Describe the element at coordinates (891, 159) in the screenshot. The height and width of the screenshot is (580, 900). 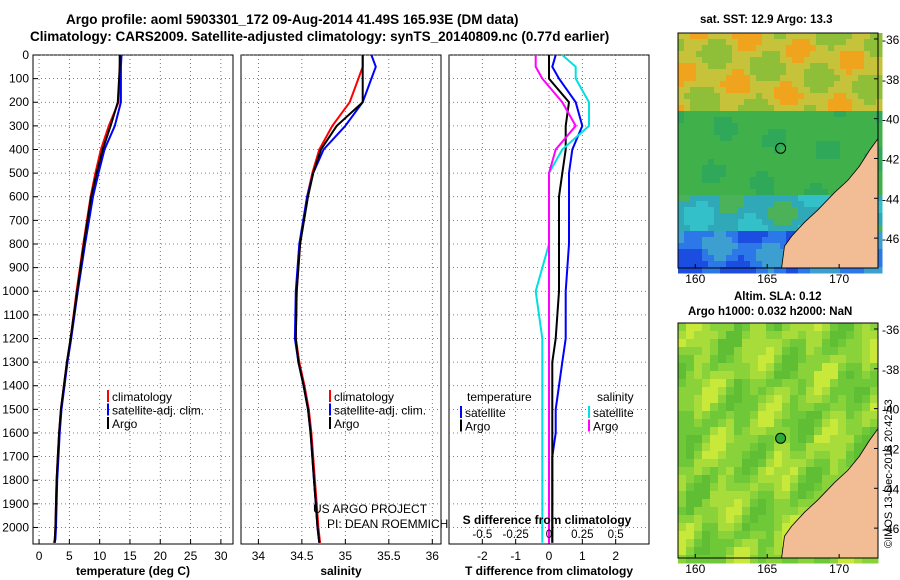
I see `map-y-tick-label: -42` at that location.